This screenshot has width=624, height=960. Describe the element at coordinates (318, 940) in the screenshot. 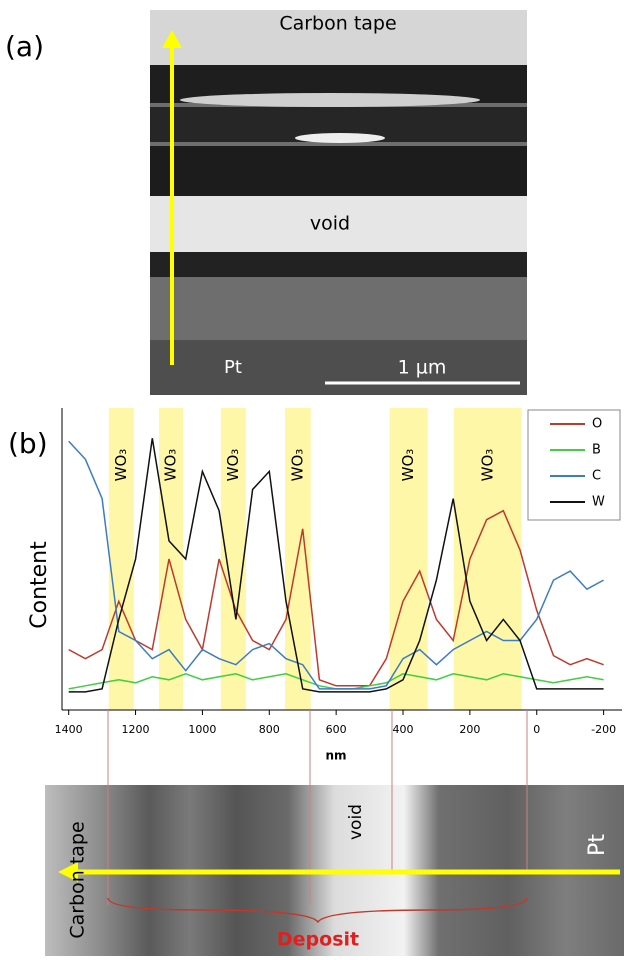

I see `label: Deposit` at that location.